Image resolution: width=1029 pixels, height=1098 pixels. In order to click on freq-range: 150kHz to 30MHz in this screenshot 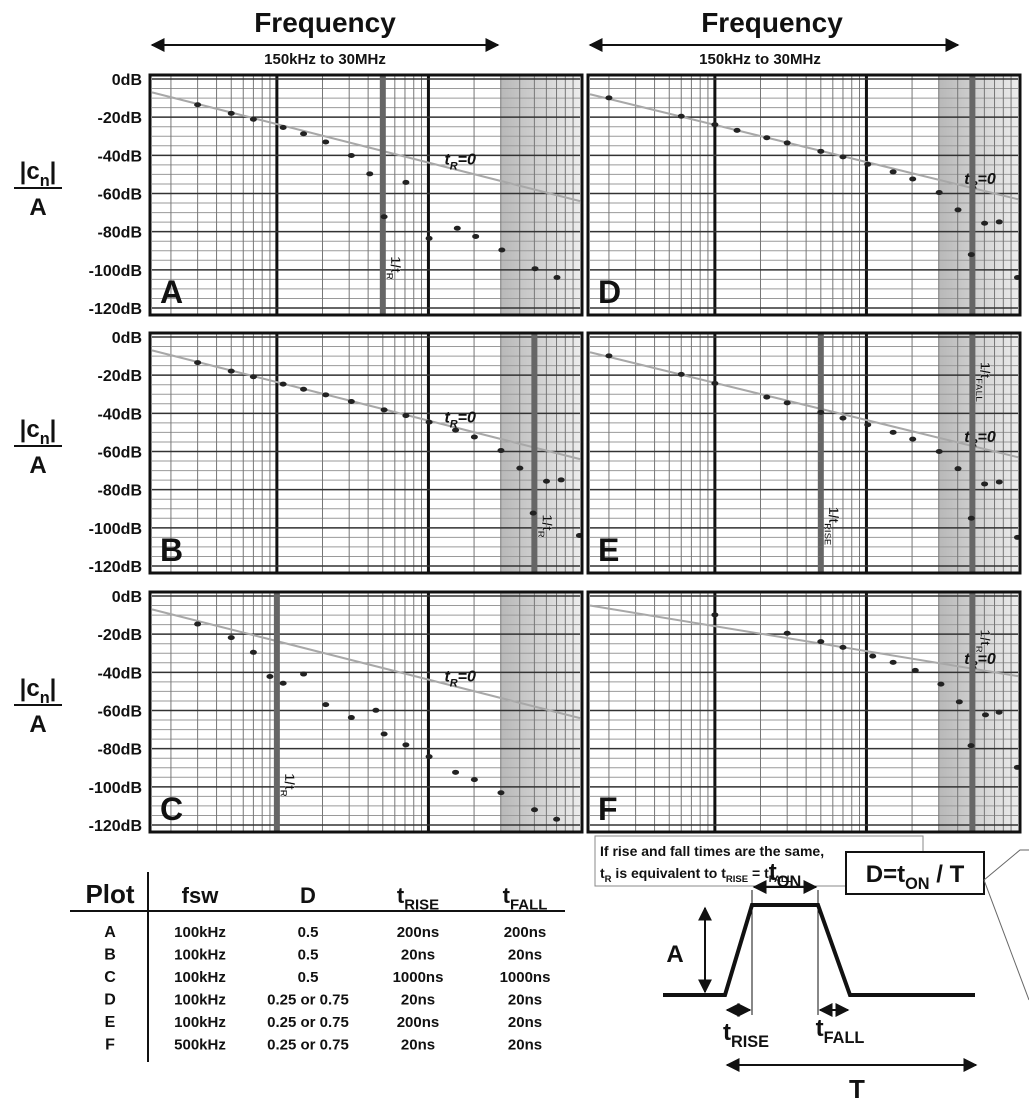, I will do `click(325, 59)`.